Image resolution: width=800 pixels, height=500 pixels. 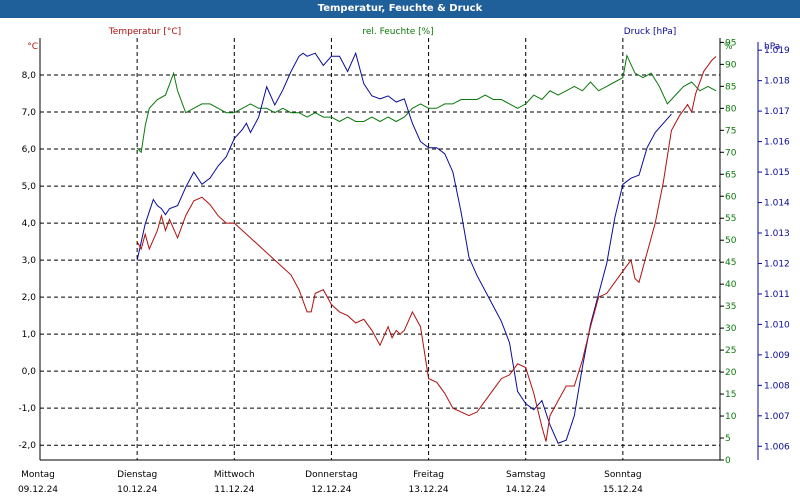 I want to click on temperature-tick-label: 2,0, so click(x=29, y=298).